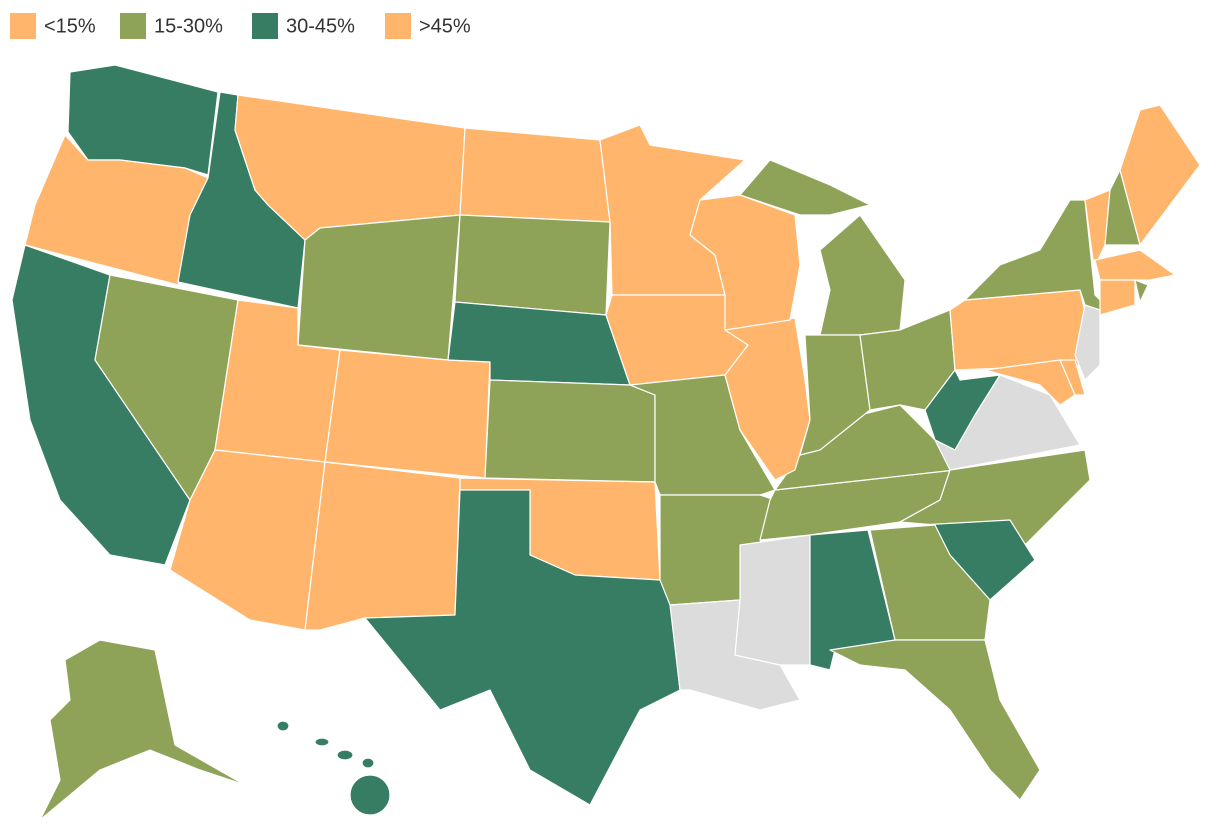 The image size is (1220, 830). What do you see at coordinates (188, 26) in the screenshot?
I see `legend-label: 15-30%` at bounding box center [188, 26].